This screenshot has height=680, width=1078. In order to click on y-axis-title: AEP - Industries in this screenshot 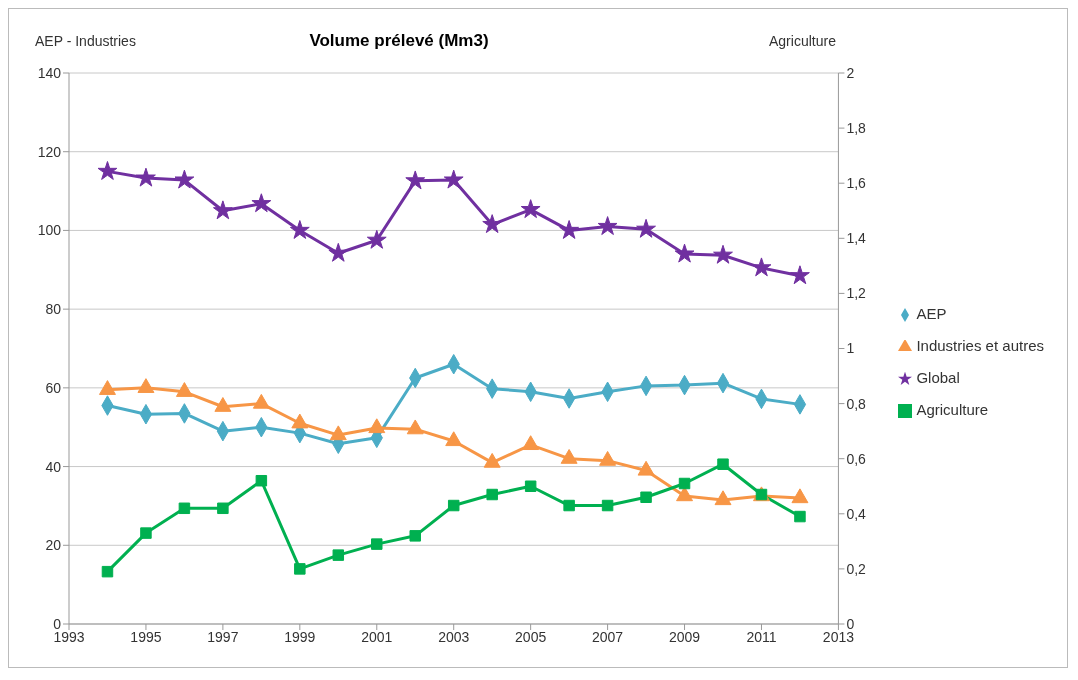, I will do `click(85, 41)`.